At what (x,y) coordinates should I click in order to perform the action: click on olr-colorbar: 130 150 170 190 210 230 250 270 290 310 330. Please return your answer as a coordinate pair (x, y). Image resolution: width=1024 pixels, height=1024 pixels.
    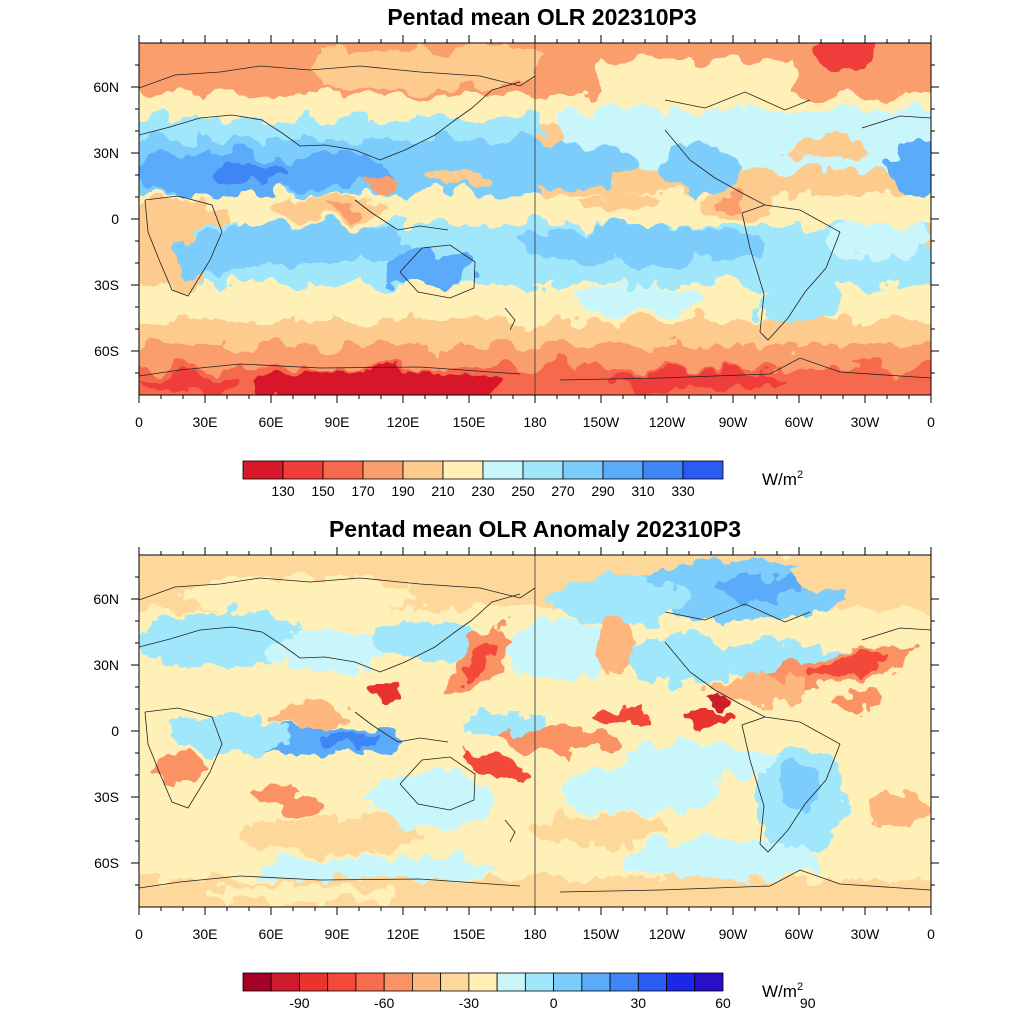
    Looking at the image, I should click on (483, 479).